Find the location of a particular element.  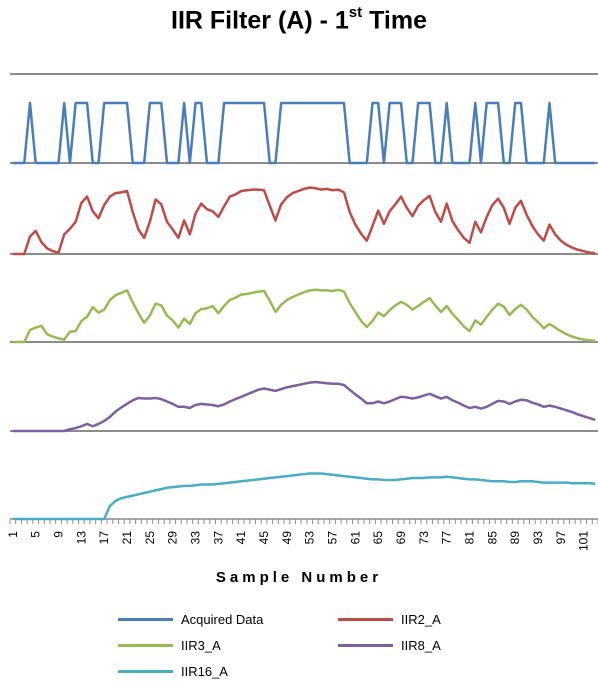

legend-item: IIR16_A is located at coordinates (173, 671).